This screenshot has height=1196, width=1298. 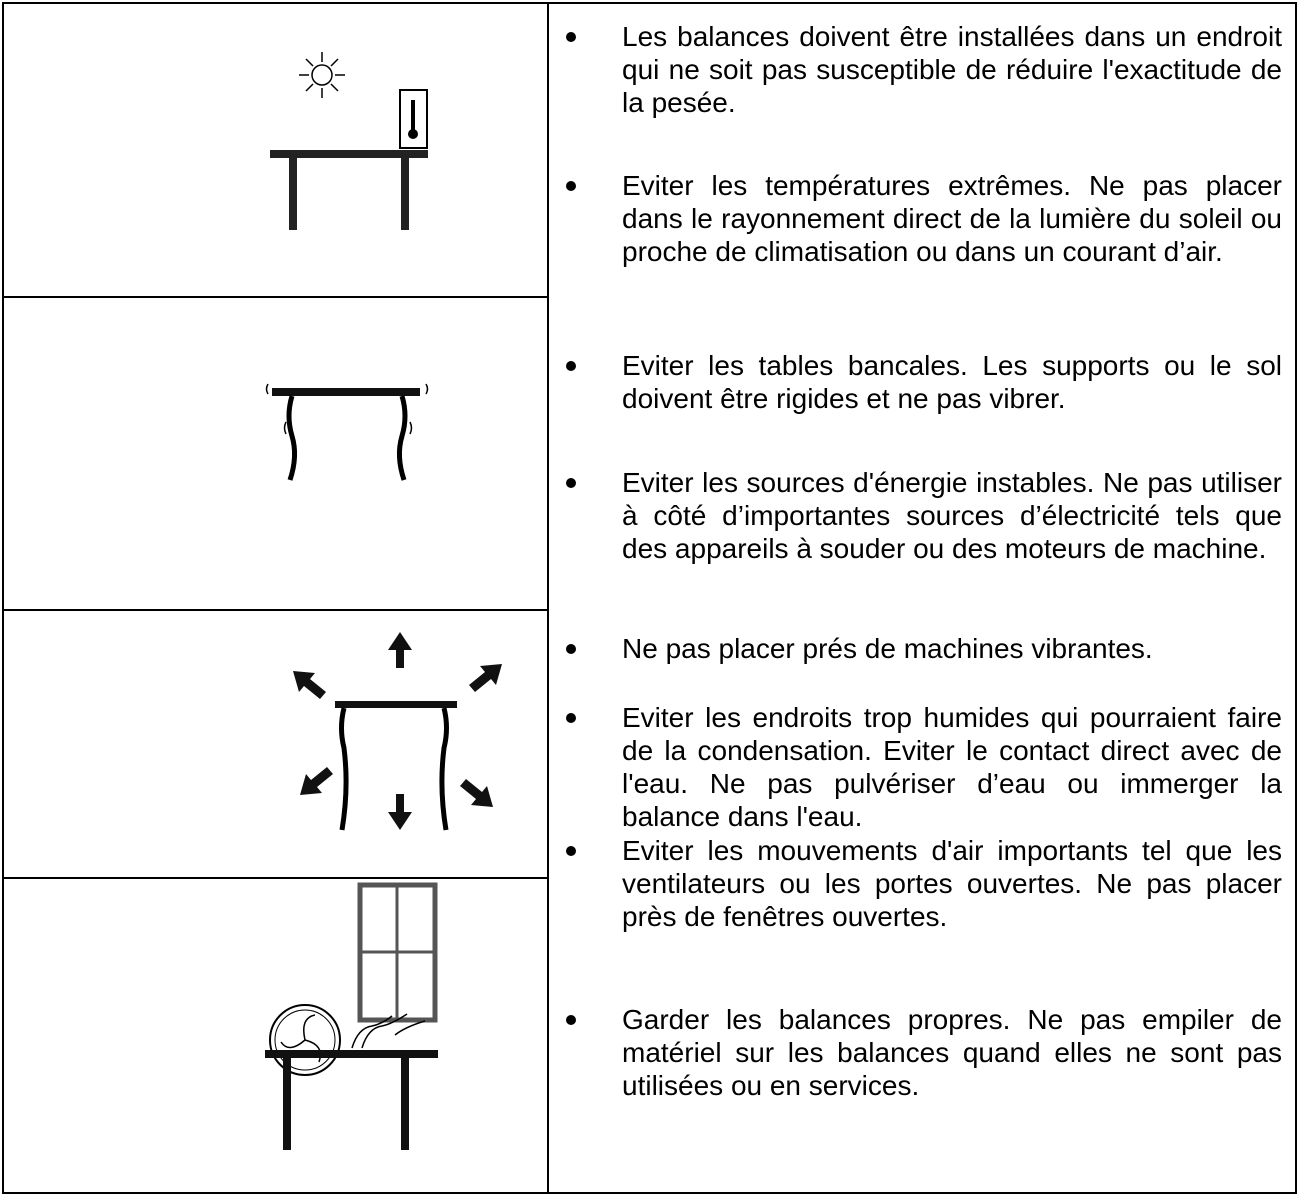 What do you see at coordinates (351, 1016) in the screenshot?
I see `air-flow-icon` at bounding box center [351, 1016].